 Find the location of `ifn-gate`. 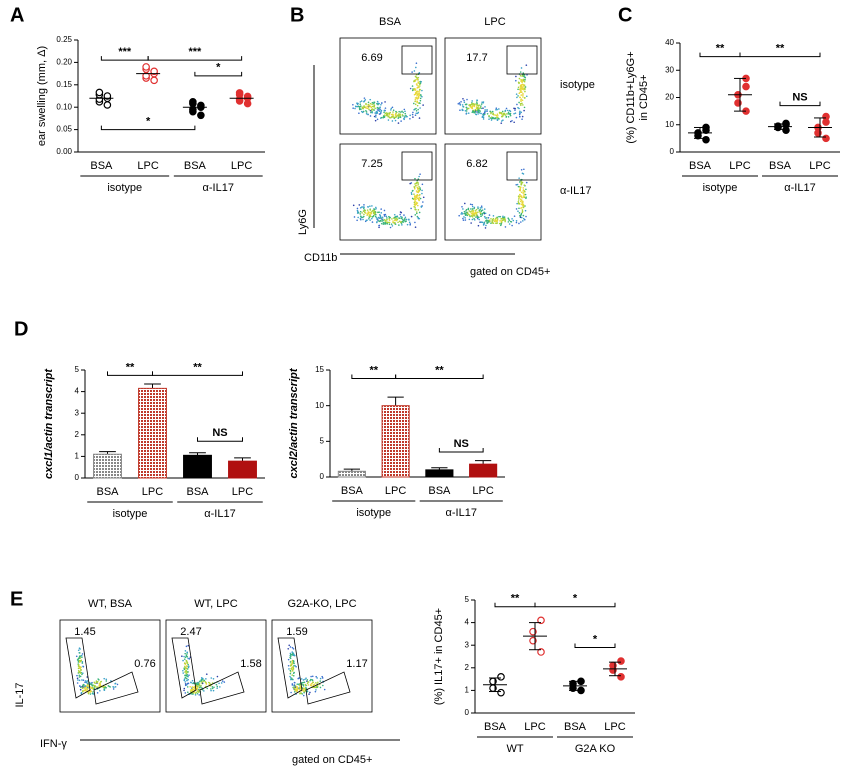

ifn-gate is located at coordinates (222, 688).